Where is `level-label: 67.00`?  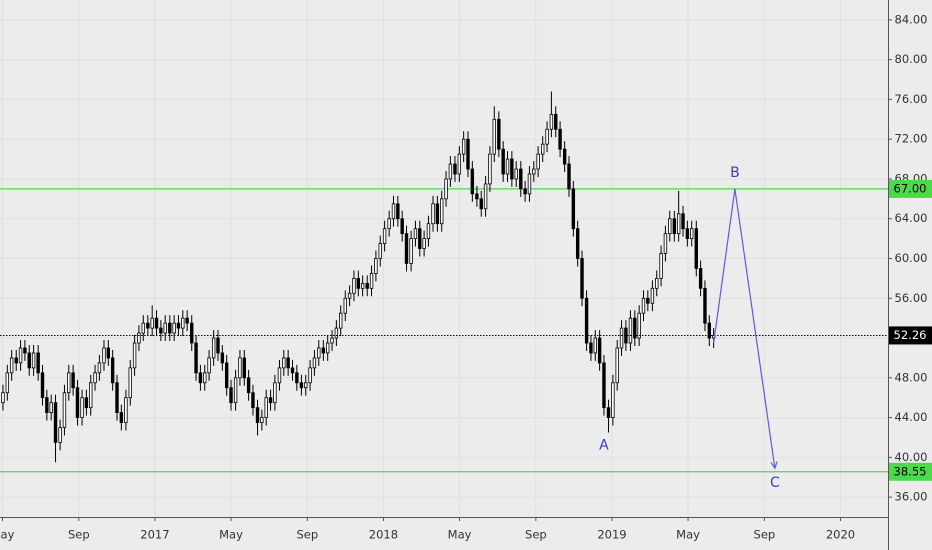 level-label: 67.00 is located at coordinates (910, 188).